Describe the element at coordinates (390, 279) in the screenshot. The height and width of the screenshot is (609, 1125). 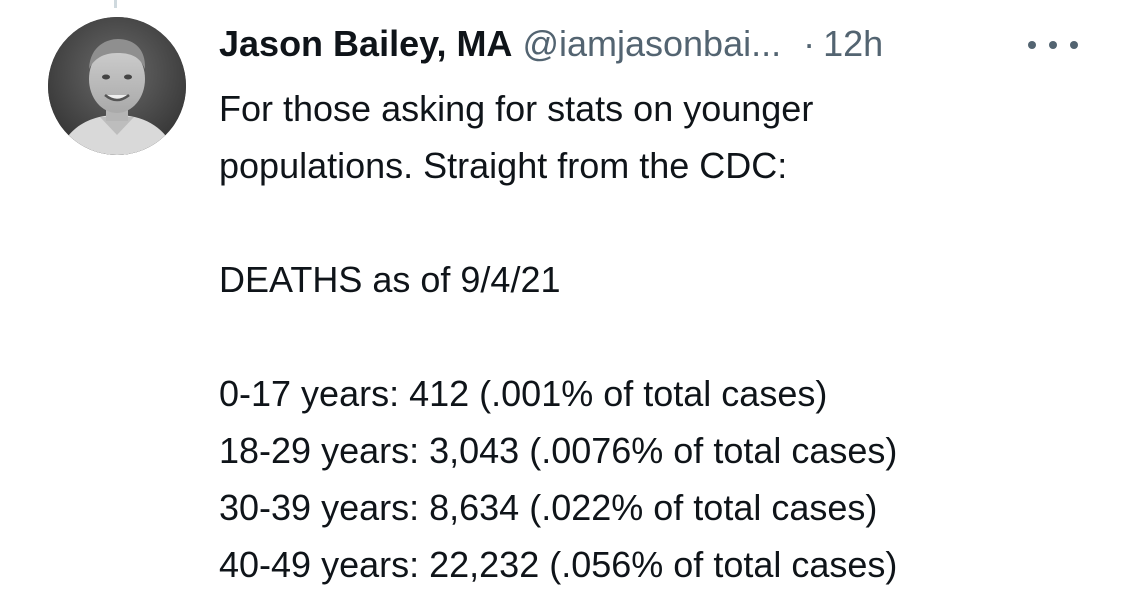
I see `deaths-heading: DEATHS as of 9/4/21` at that location.